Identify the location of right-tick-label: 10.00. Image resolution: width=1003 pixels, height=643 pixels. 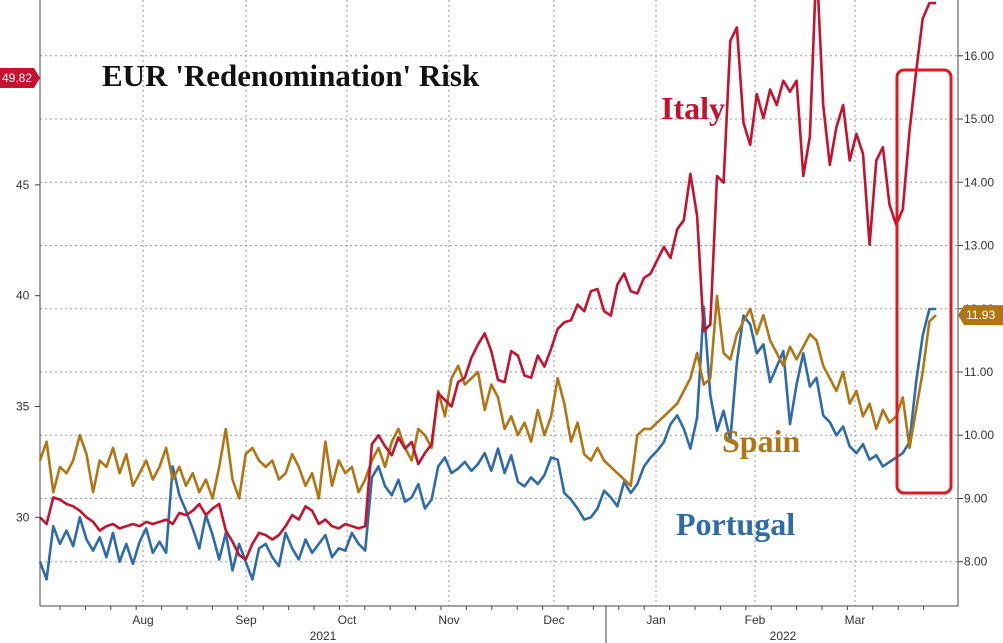
(979, 435).